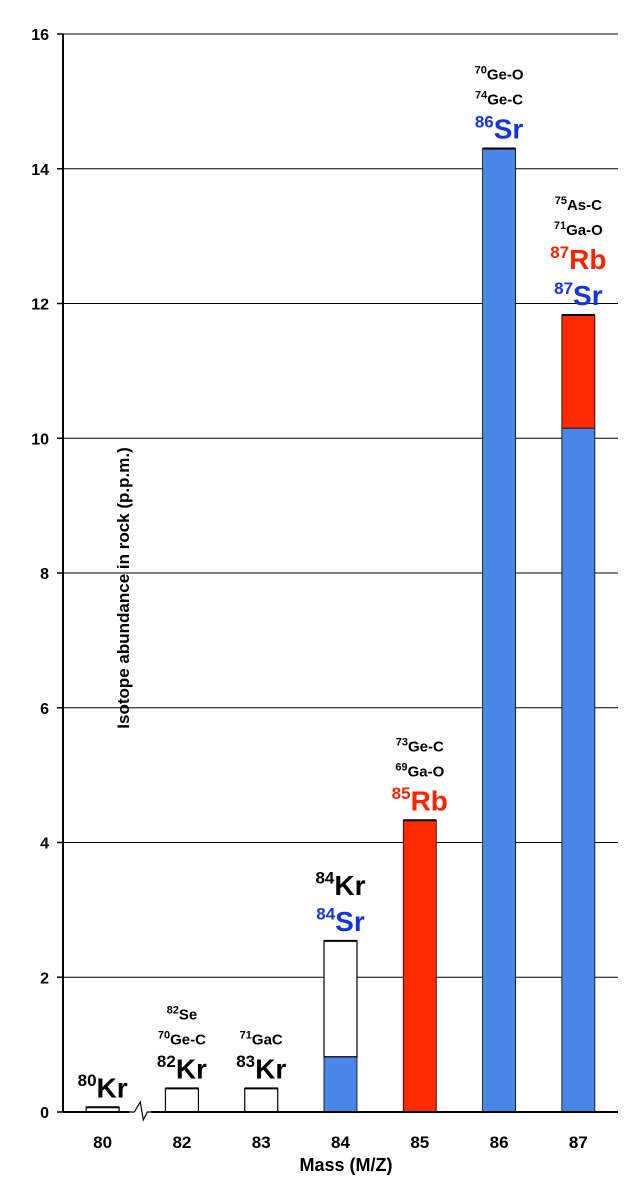 Image resolution: width=638 pixels, height=1182 pixels. What do you see at coordinates (44, 978) in the screenshot?
I see `y-tick-label: 2` at bounding box center [44, 978].